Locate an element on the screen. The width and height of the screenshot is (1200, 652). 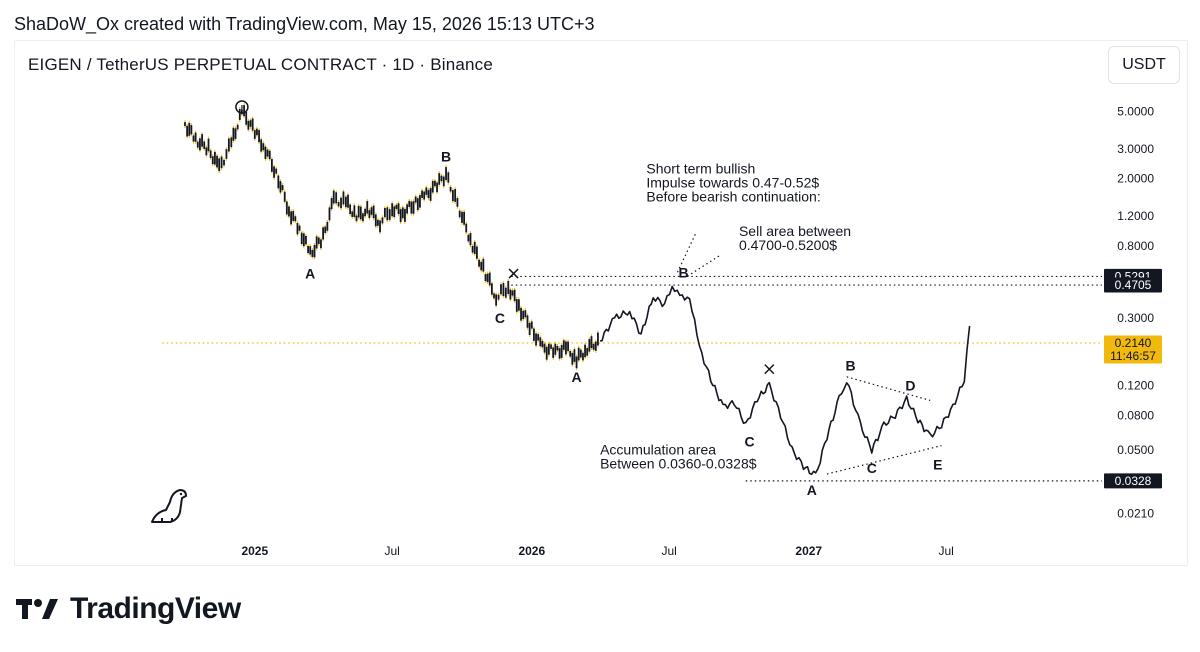
x-tick-label: 2025 is located at coordinates (254, 551).